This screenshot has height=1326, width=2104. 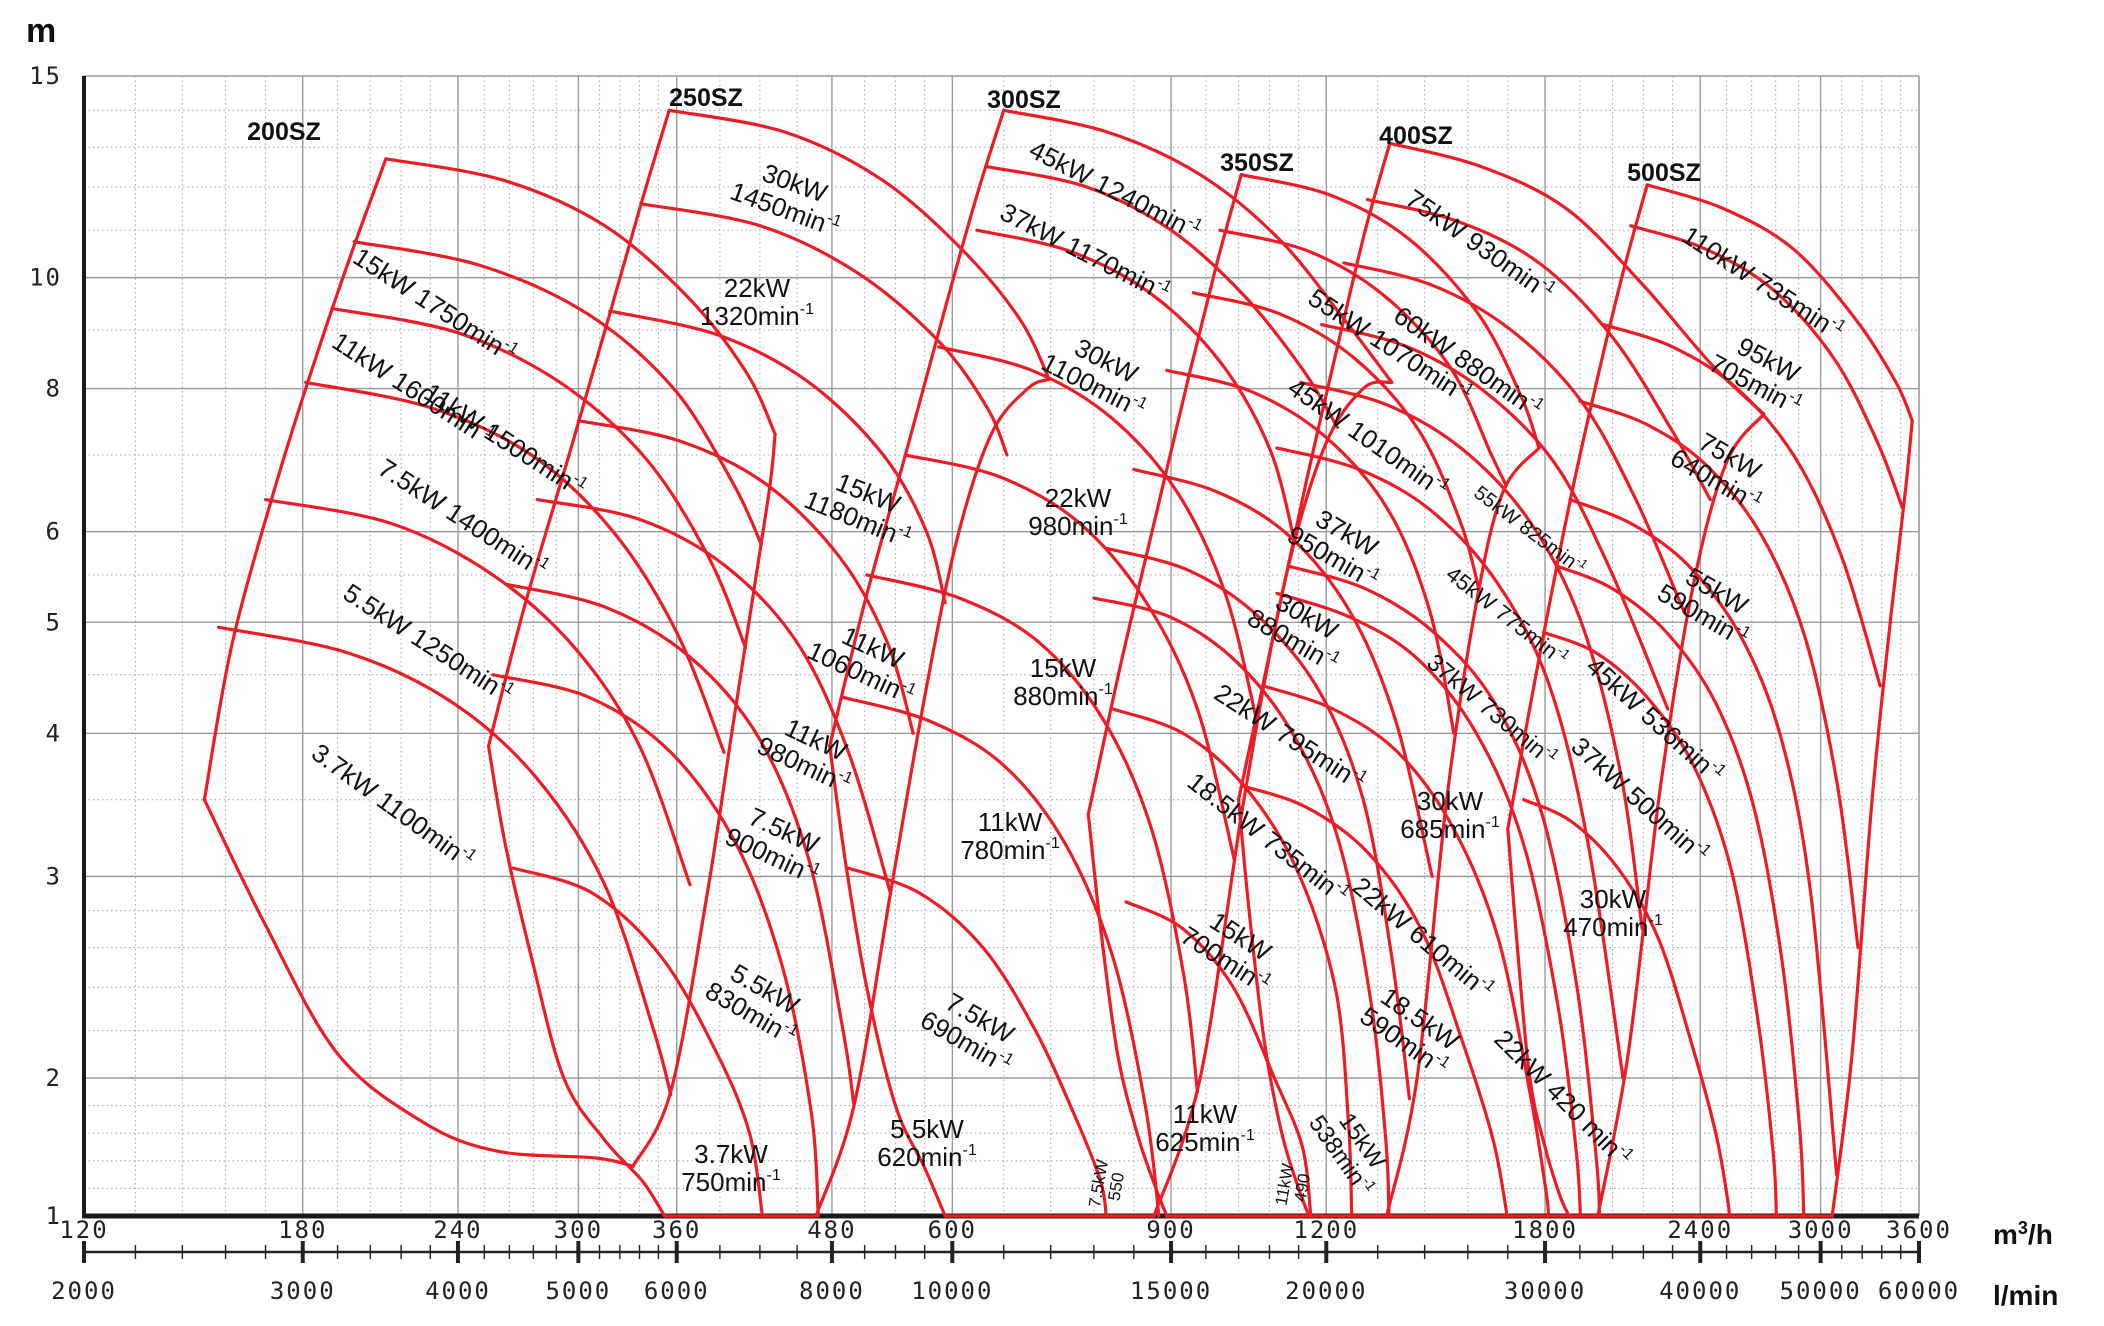 I want to click on 500SZ-lowleft, so click(x=1538, y=1022).